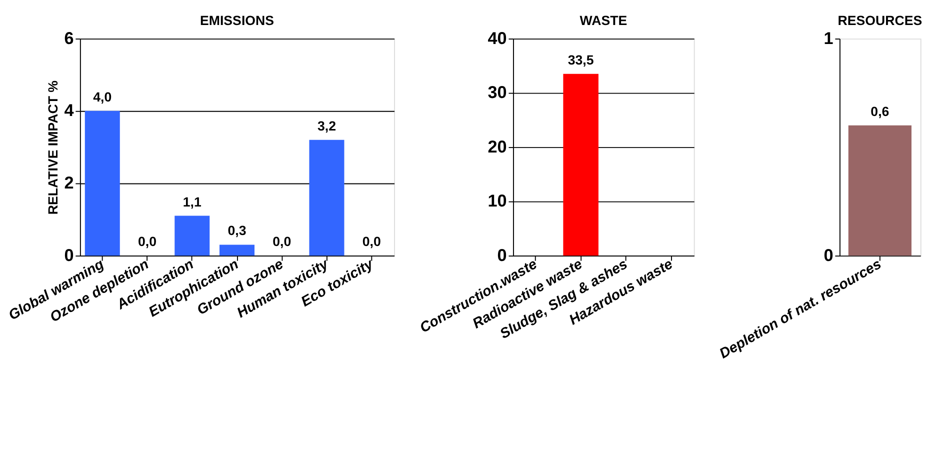 The height and width of the screenshot is (472, 928). Describe the element at coordinates (581, 60) in the screenshot. I see `data-label: 33,5` at that location.